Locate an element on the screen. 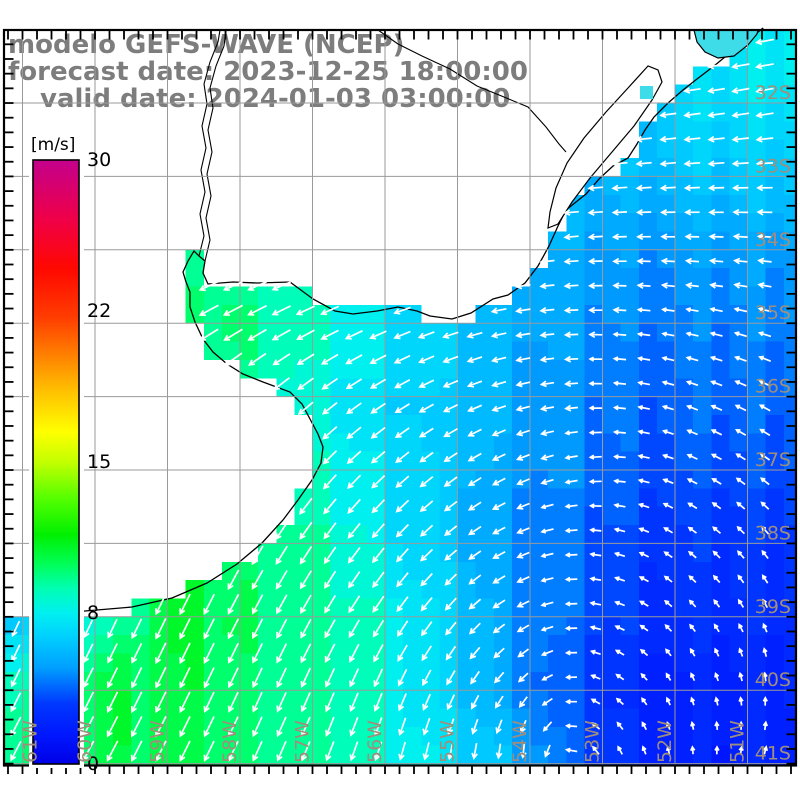 The width and height of the screenshot is (800, 800). colorbar-tick-label: 15 is located at coordinates (99, 462).